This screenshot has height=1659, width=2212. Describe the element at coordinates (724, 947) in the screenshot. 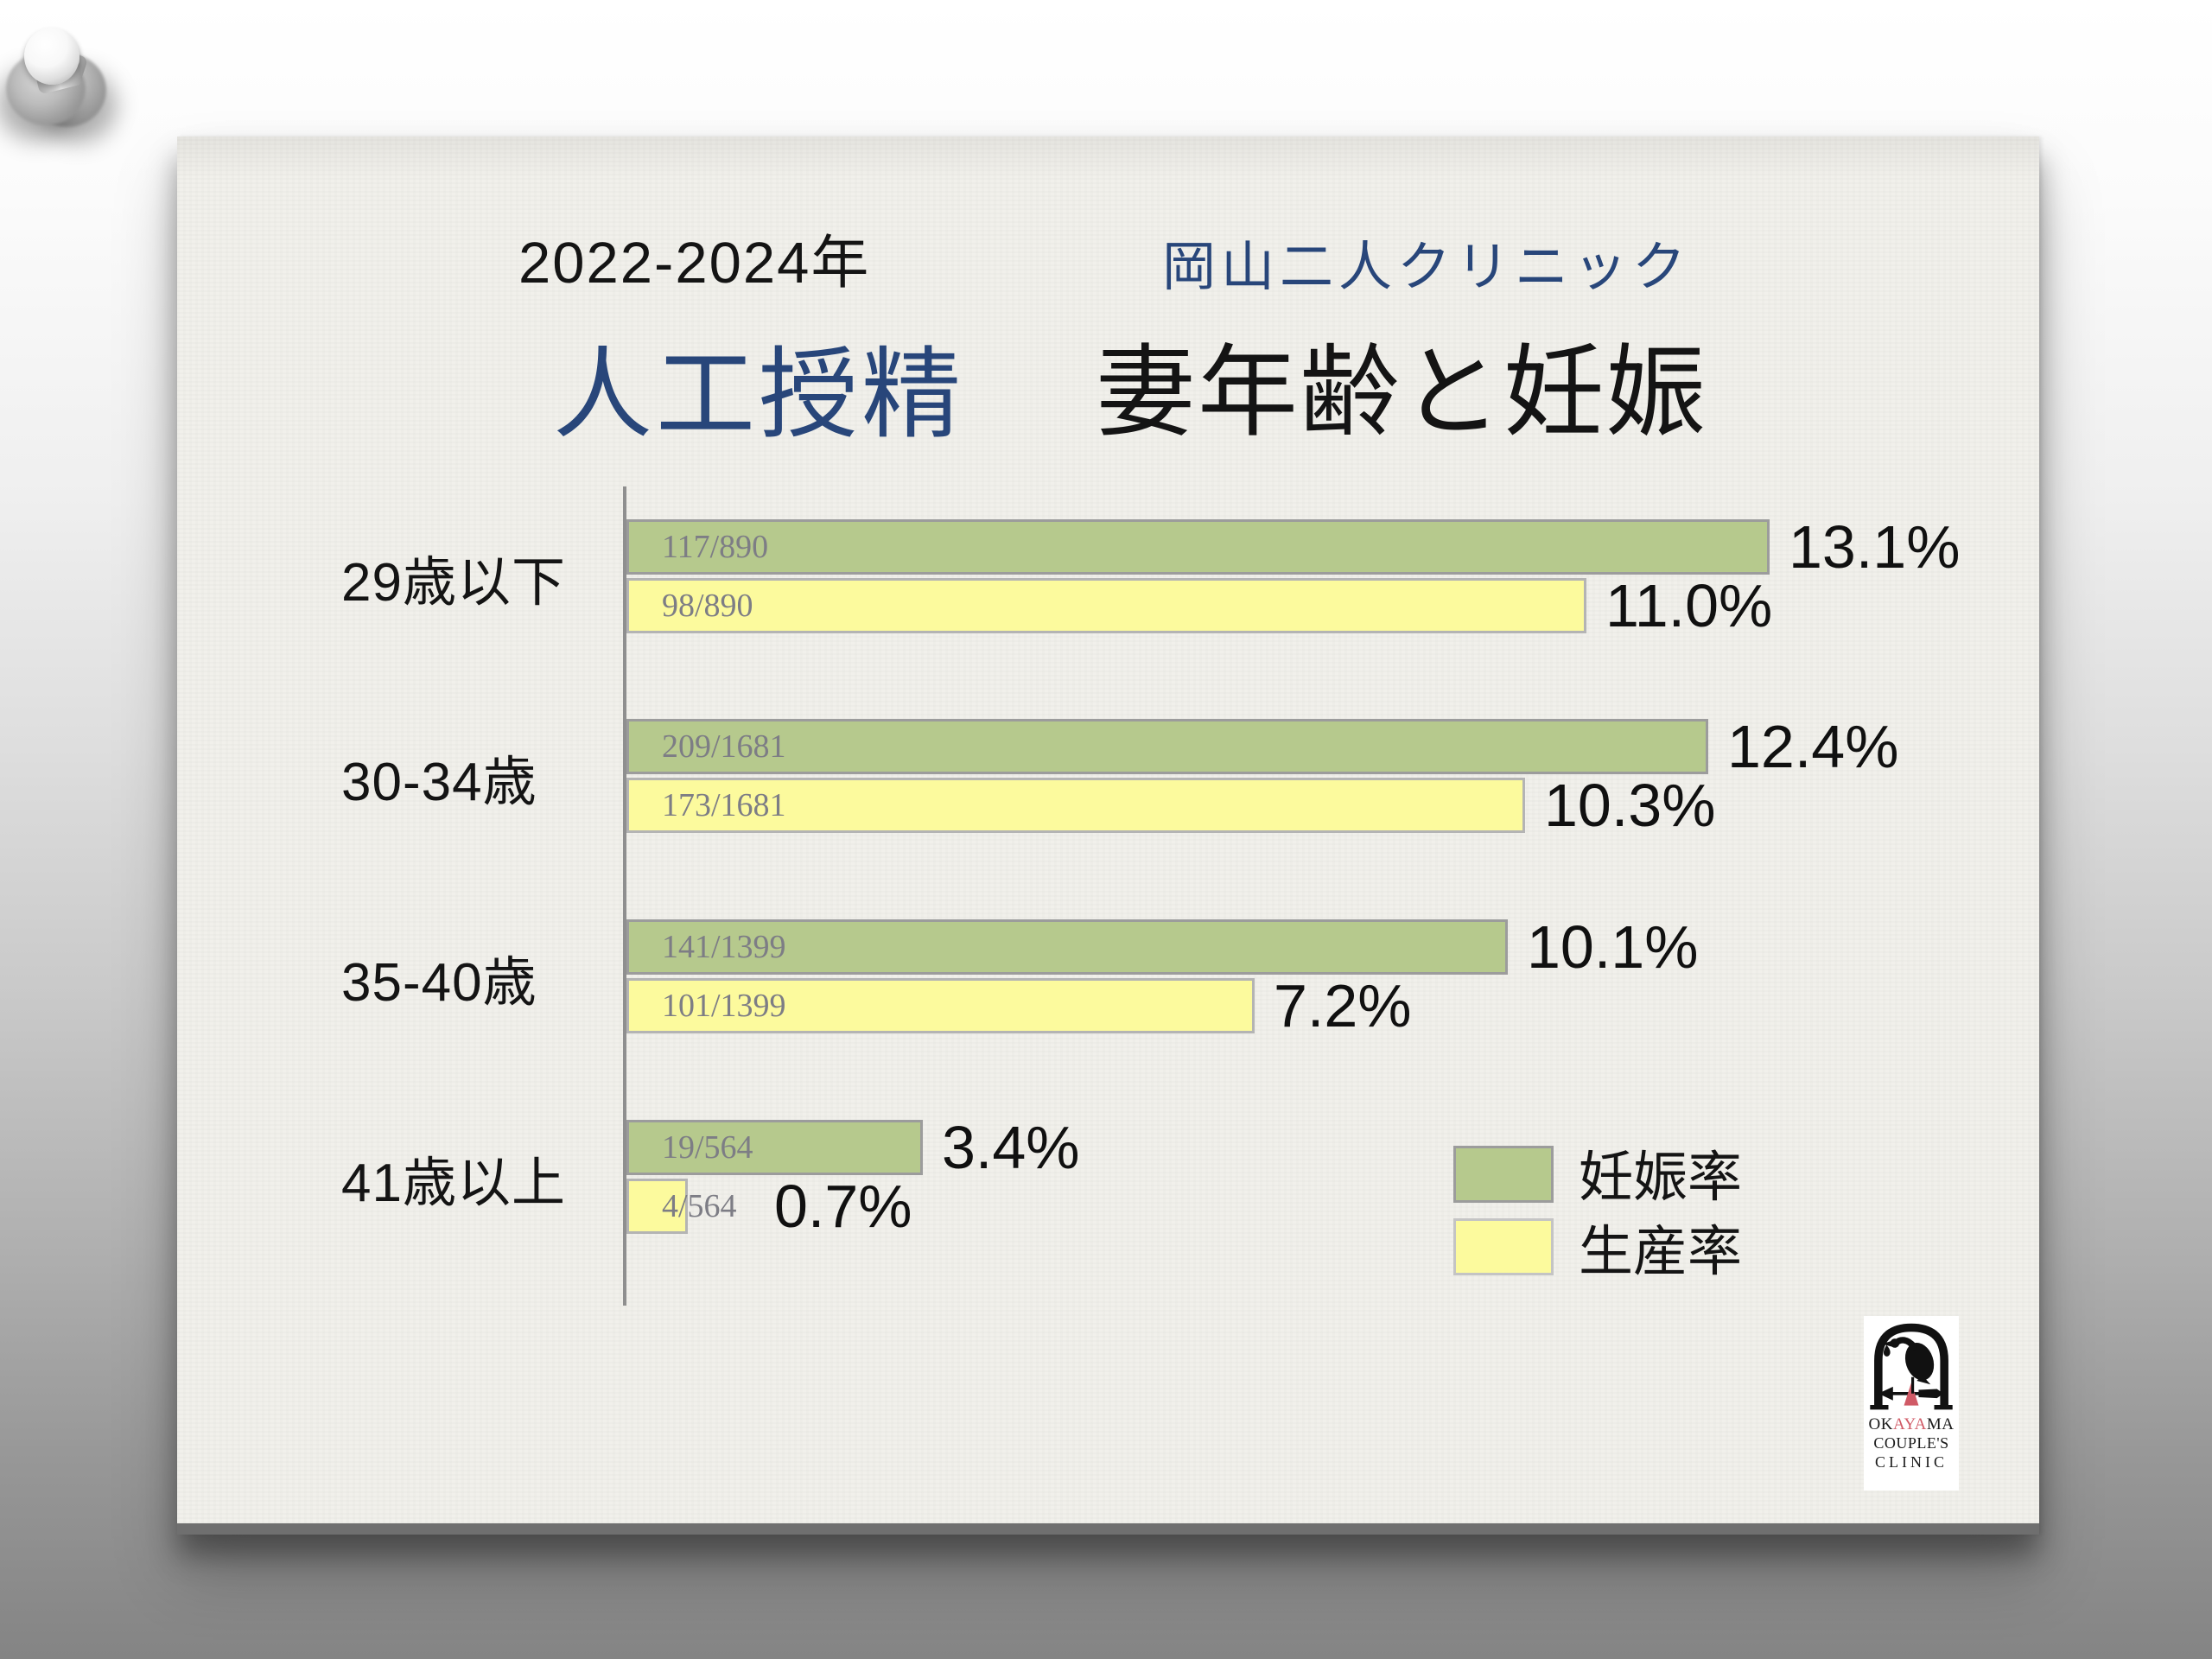

I see `fraction-label: 141/1399` at that location.